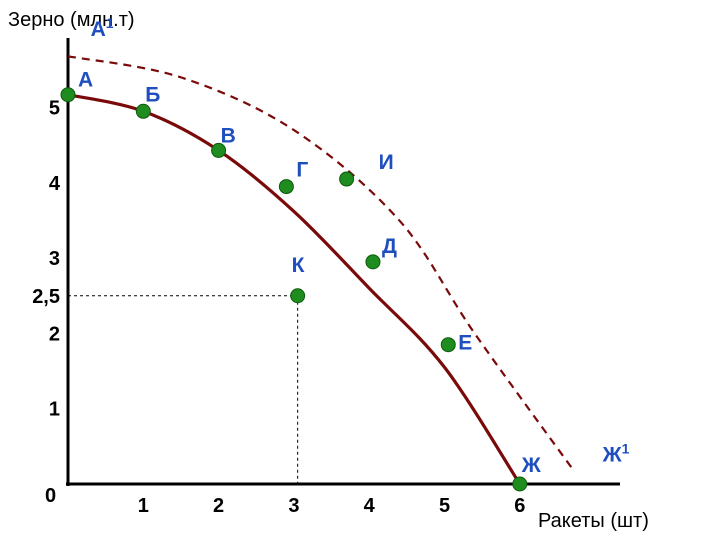 This screenshot has height=539, width=711. What do you see at coordinates (370, 506) in the screenshot?
I see `x-tick-label-4: 4` at bounding box center [370, 506].